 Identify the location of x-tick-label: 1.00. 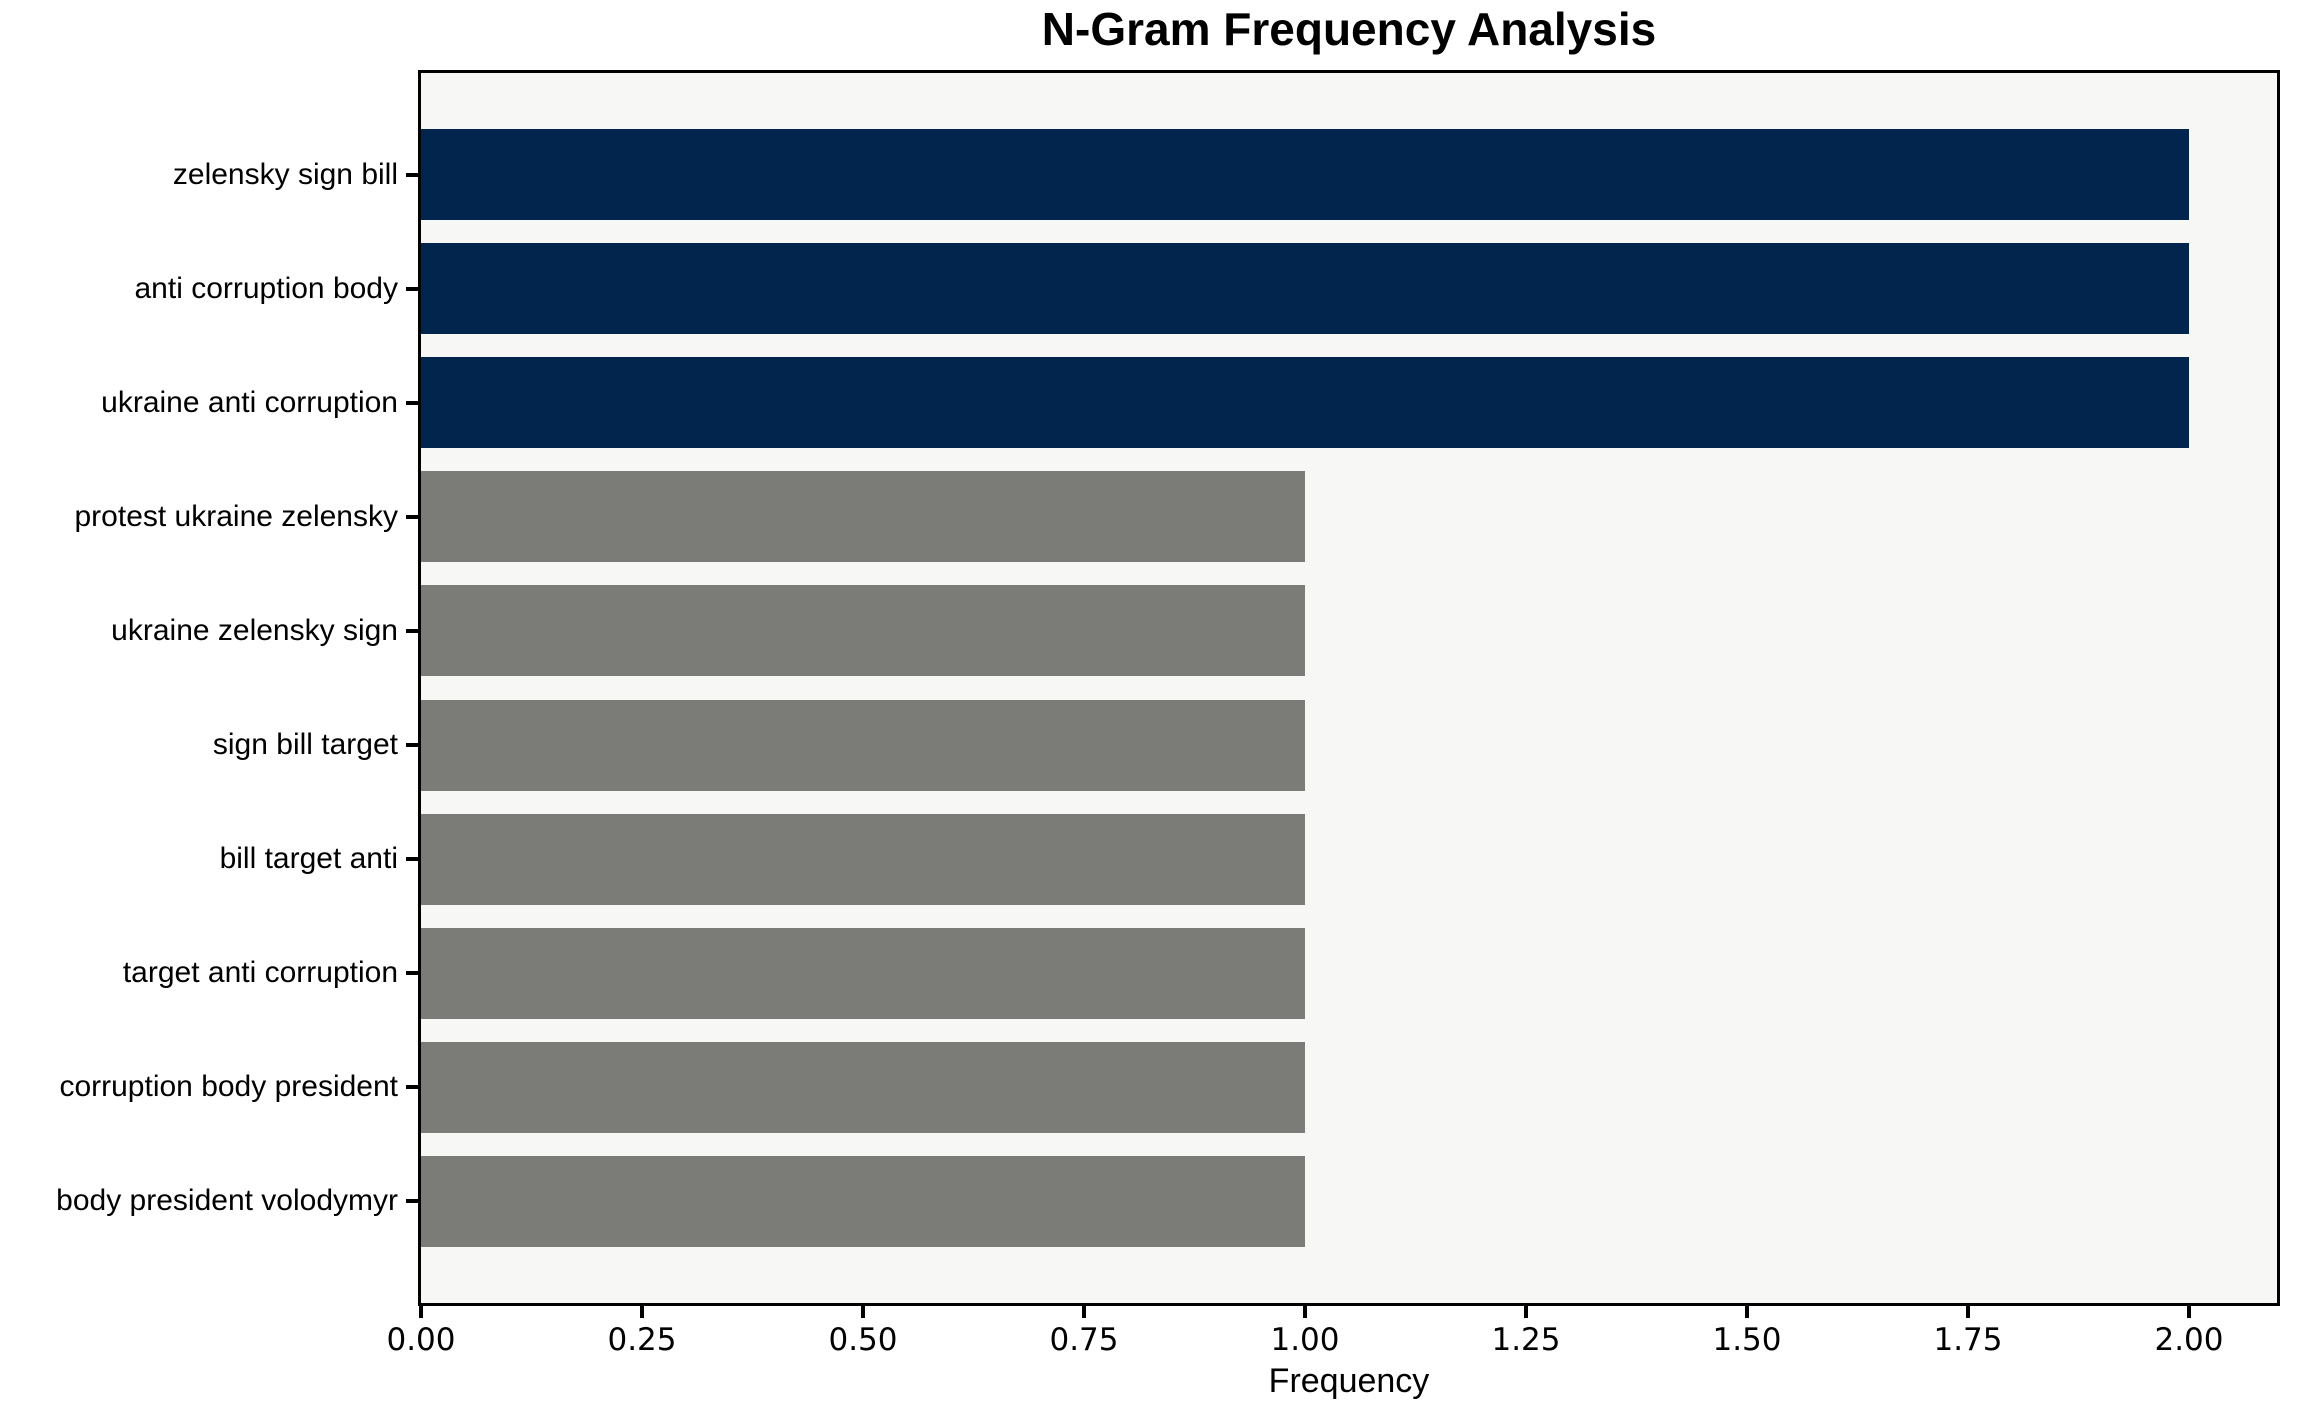
(1305, 1340).